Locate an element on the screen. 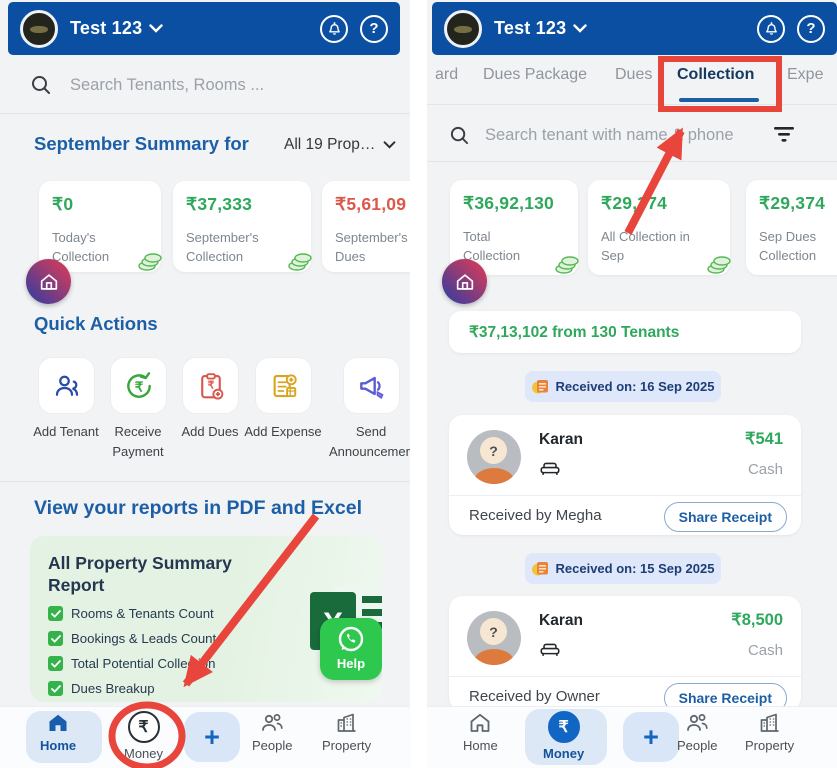 The image size is (837, 768). entry-amount: ₹541 is located at coordinates (763, 439).